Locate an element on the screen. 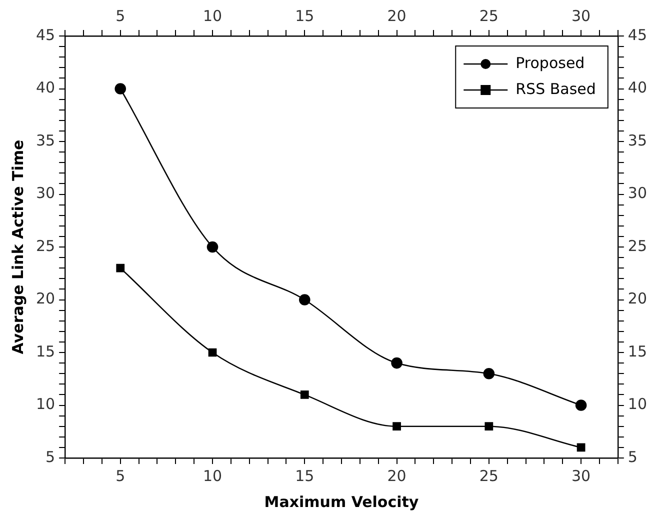 This screenshot has width=657, height=520. y-tick-label: 15 is located at coordinates (46, 351).